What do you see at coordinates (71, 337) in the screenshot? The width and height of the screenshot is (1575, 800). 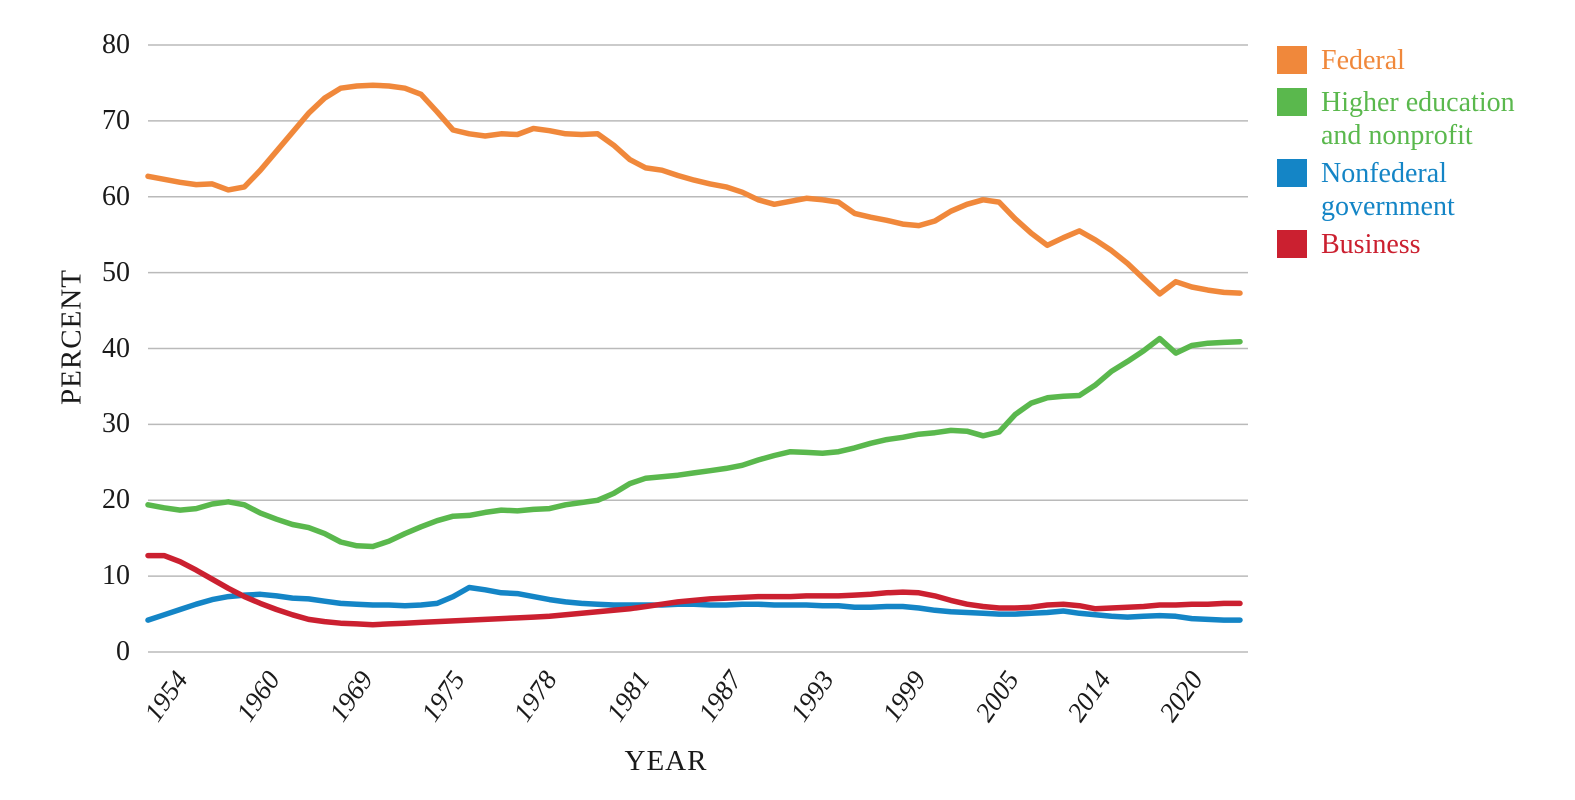 I see `y-axis-title: PERCENT` at bounding box center [71, 337].